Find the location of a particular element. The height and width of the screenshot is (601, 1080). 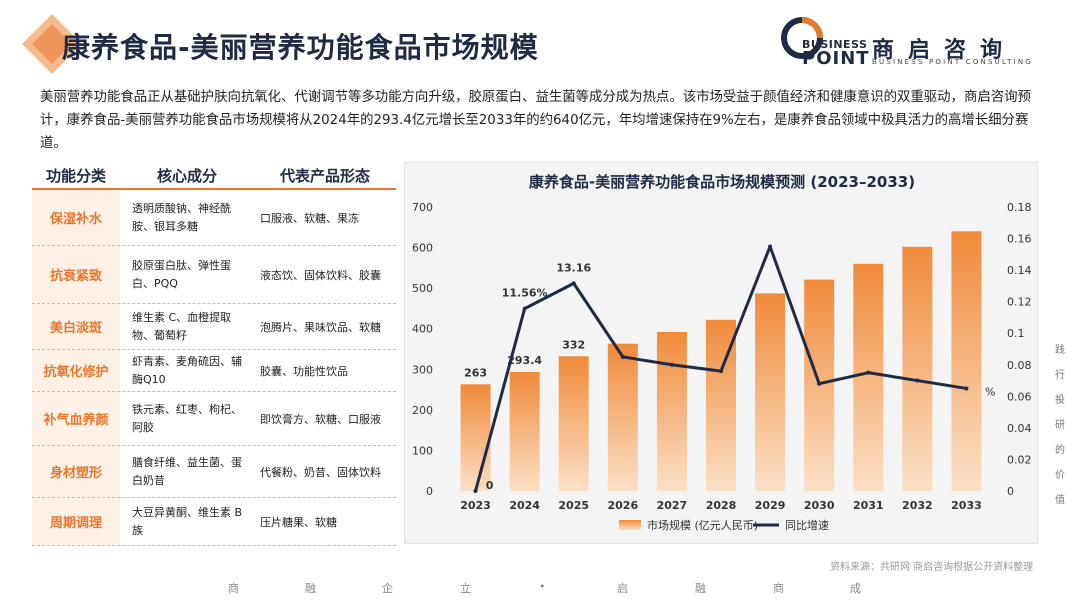

y-right-tick-label: 0.16 is located at coordinates (1019, 239).